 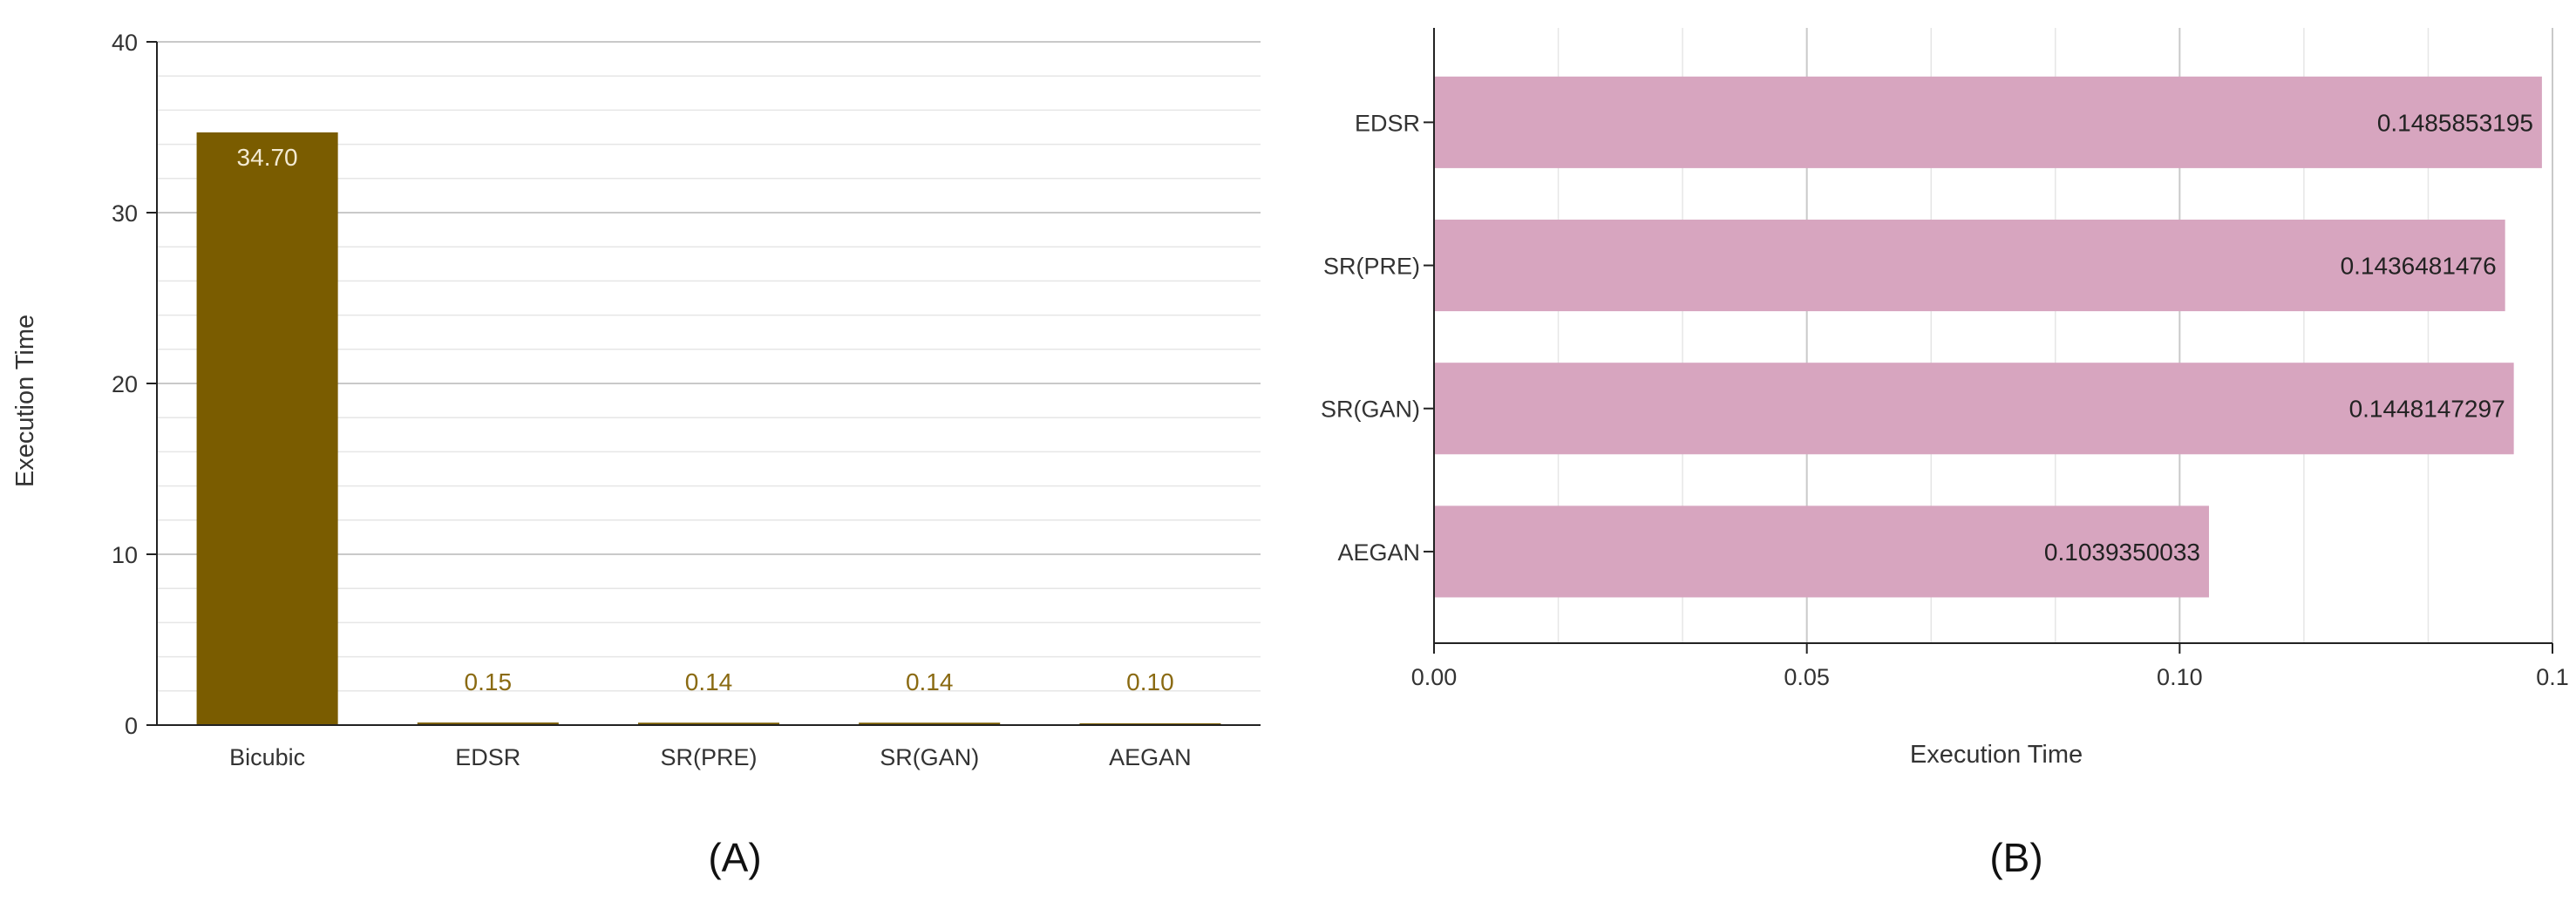 What do you see at coordinates (125, 555) in the screenshot?
I see `chart-a-y-tick-label: 10` at bounding box center [125, 555].